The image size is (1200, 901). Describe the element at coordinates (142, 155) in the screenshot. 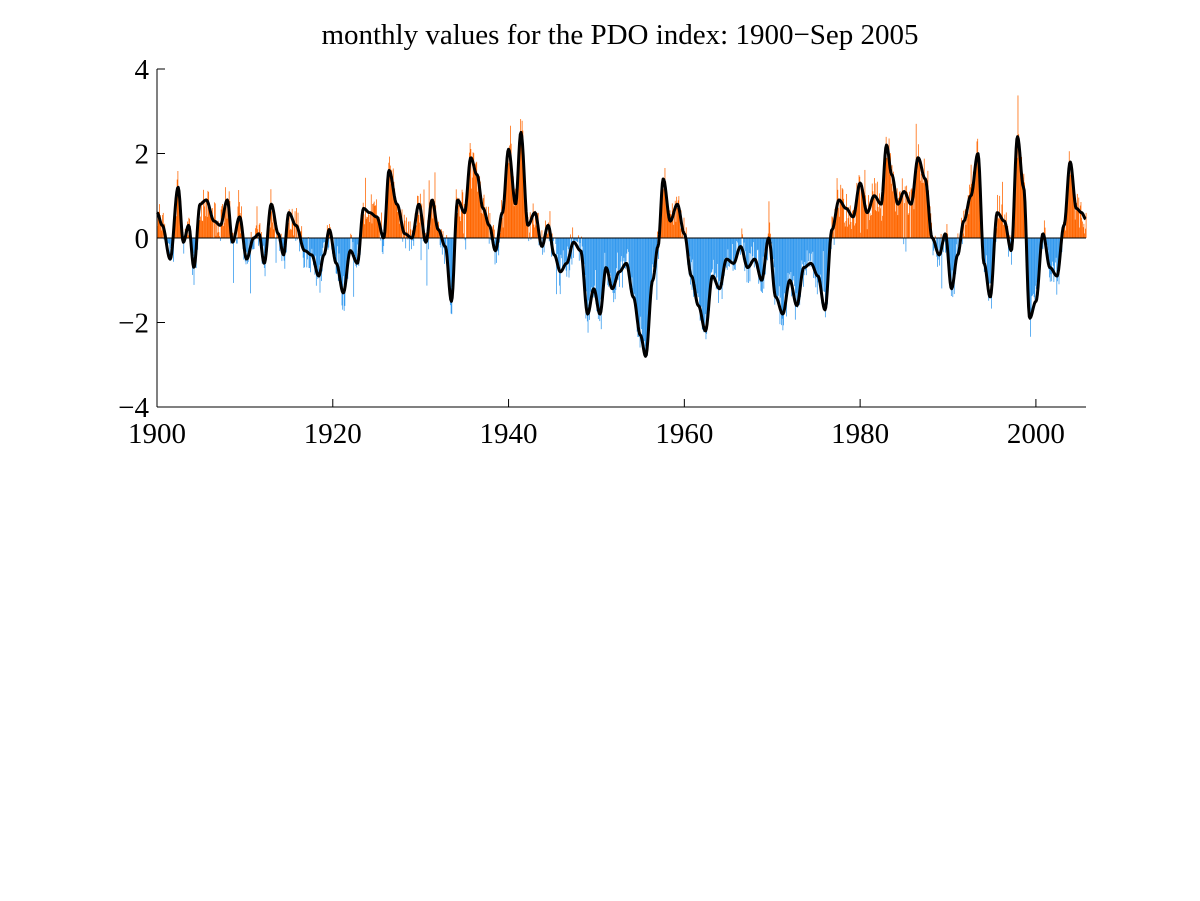

I see `y-tick-label: 2` at that location.